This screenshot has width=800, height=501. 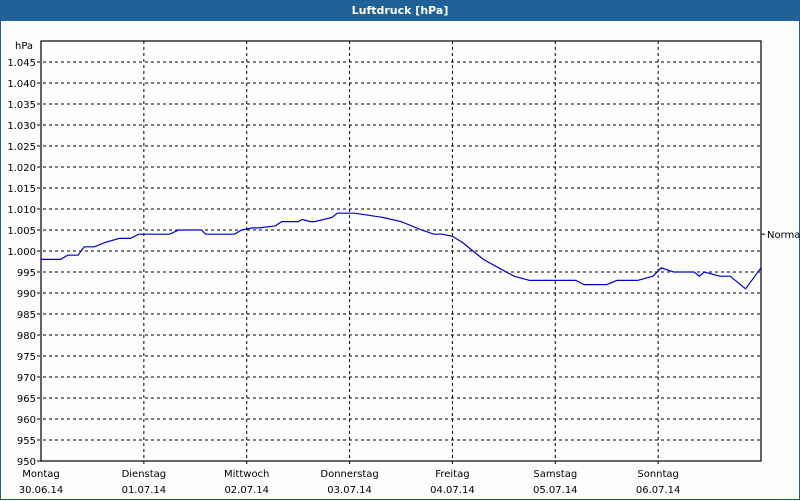 I want to click on y-tick-label: 1.030, so click(x=21, y=126).